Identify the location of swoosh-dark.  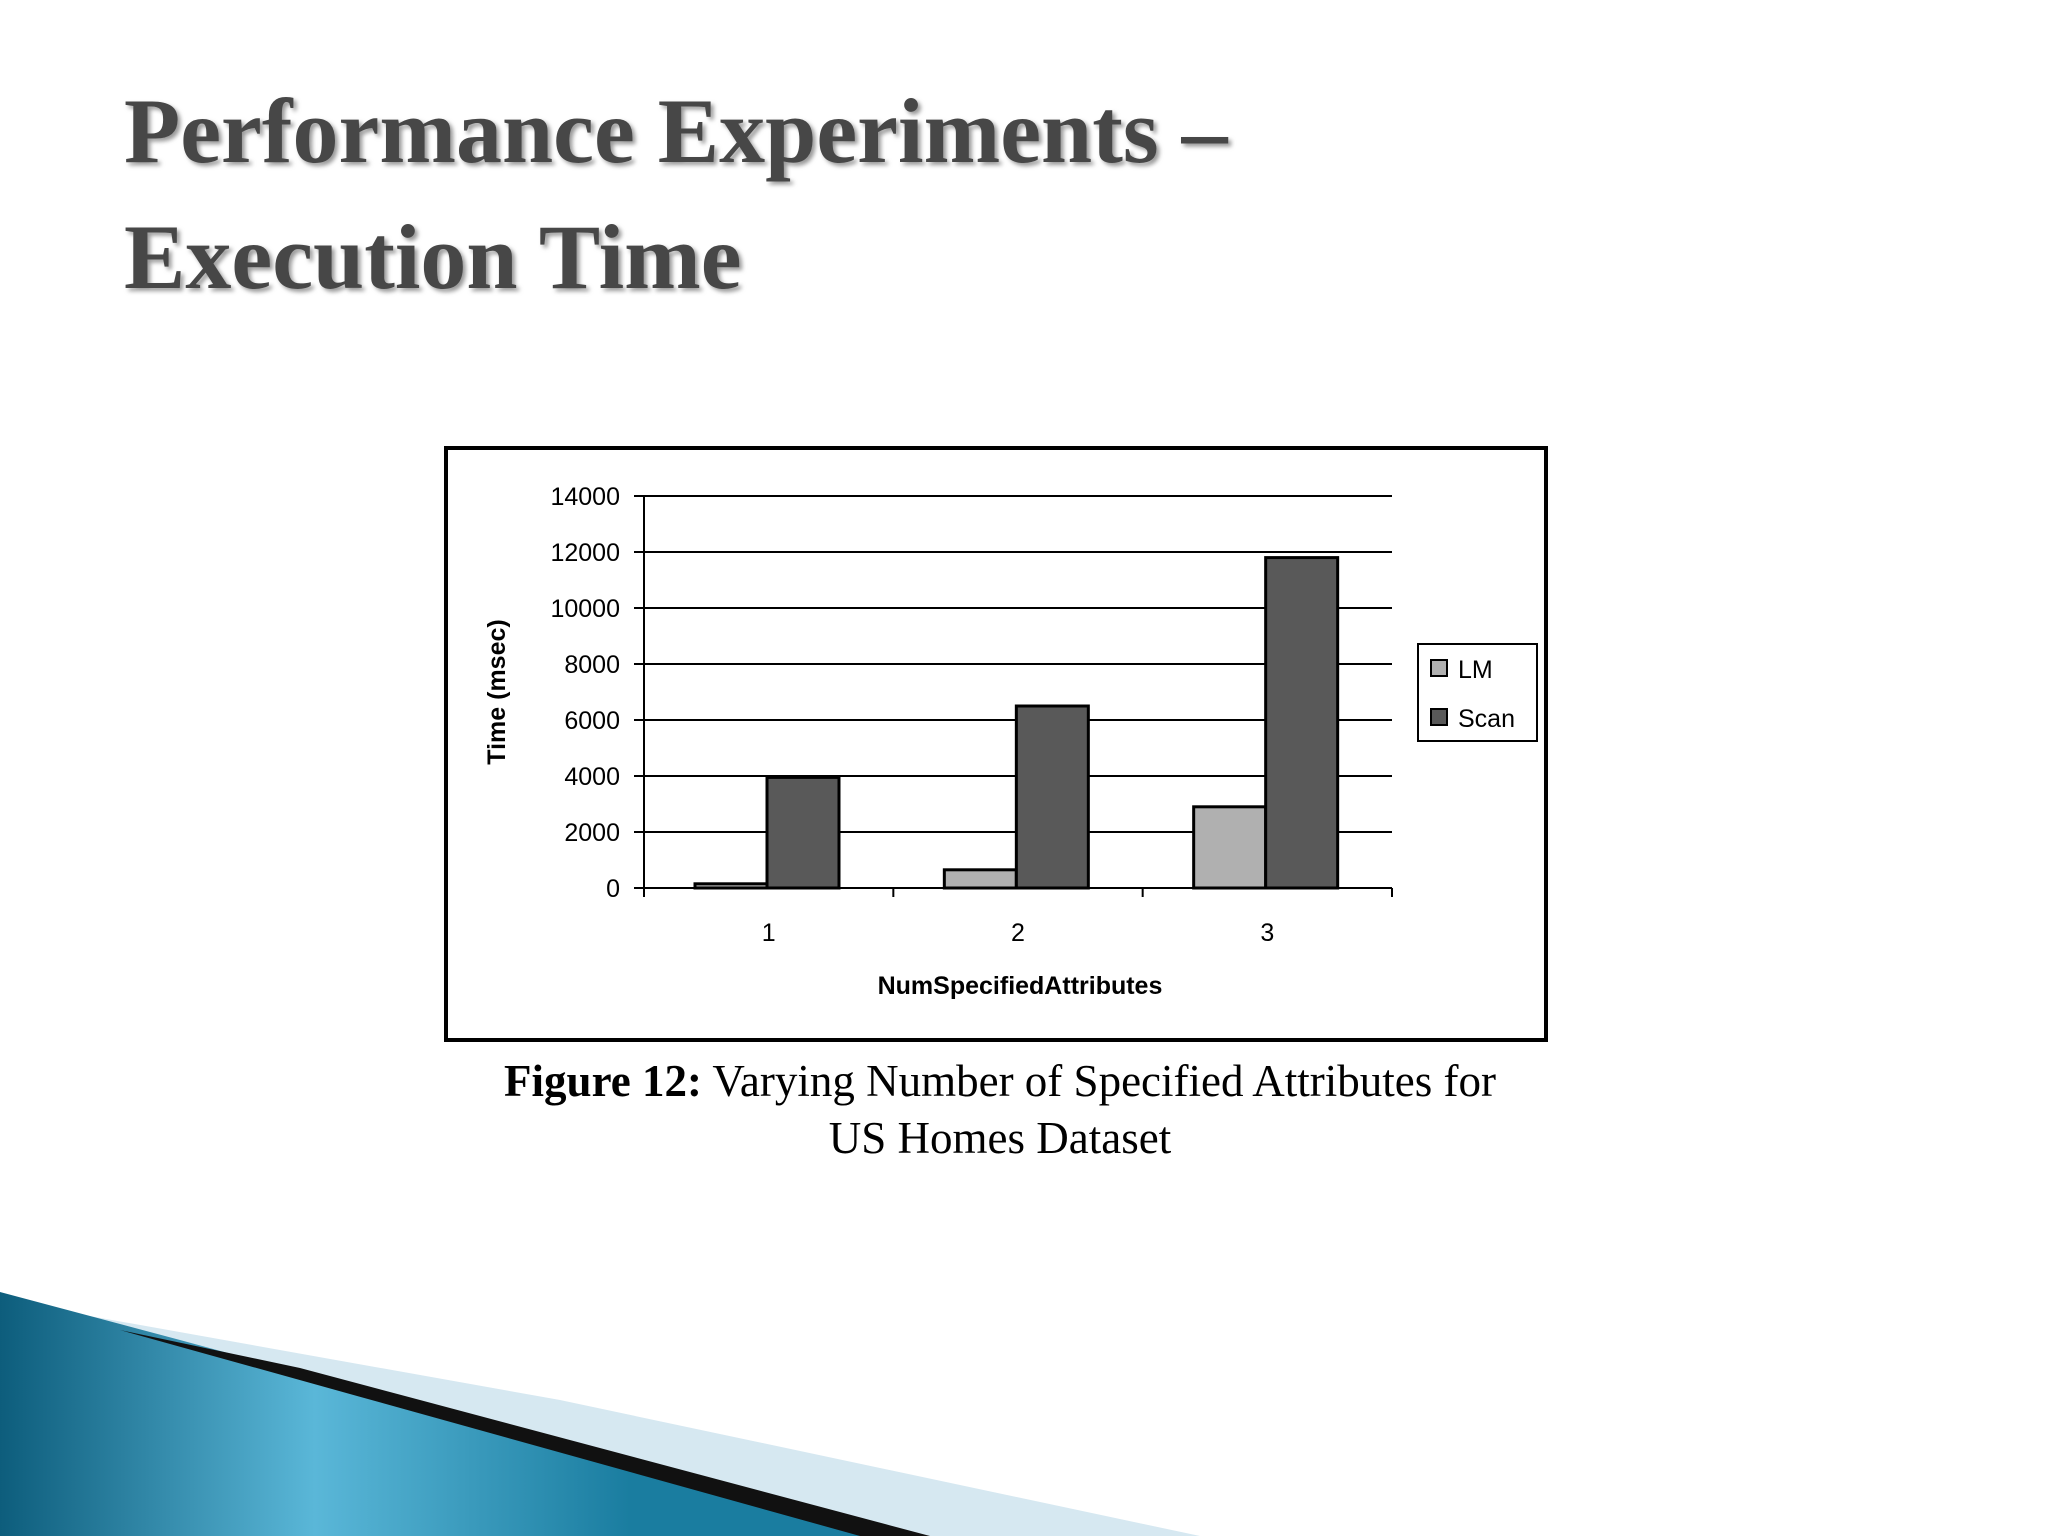
(525, 1433).